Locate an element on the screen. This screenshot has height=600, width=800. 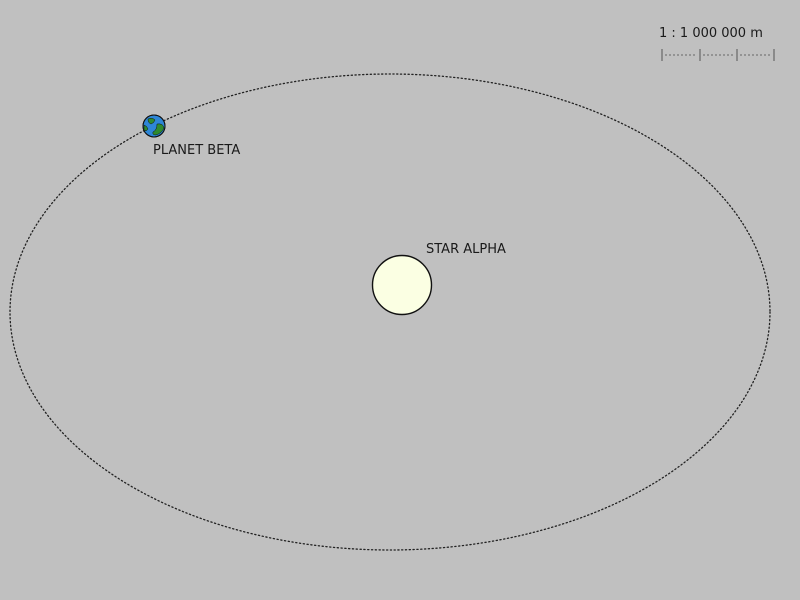
scale-label: 1 : 1 000 000 m is located at coordinates (711, 33).